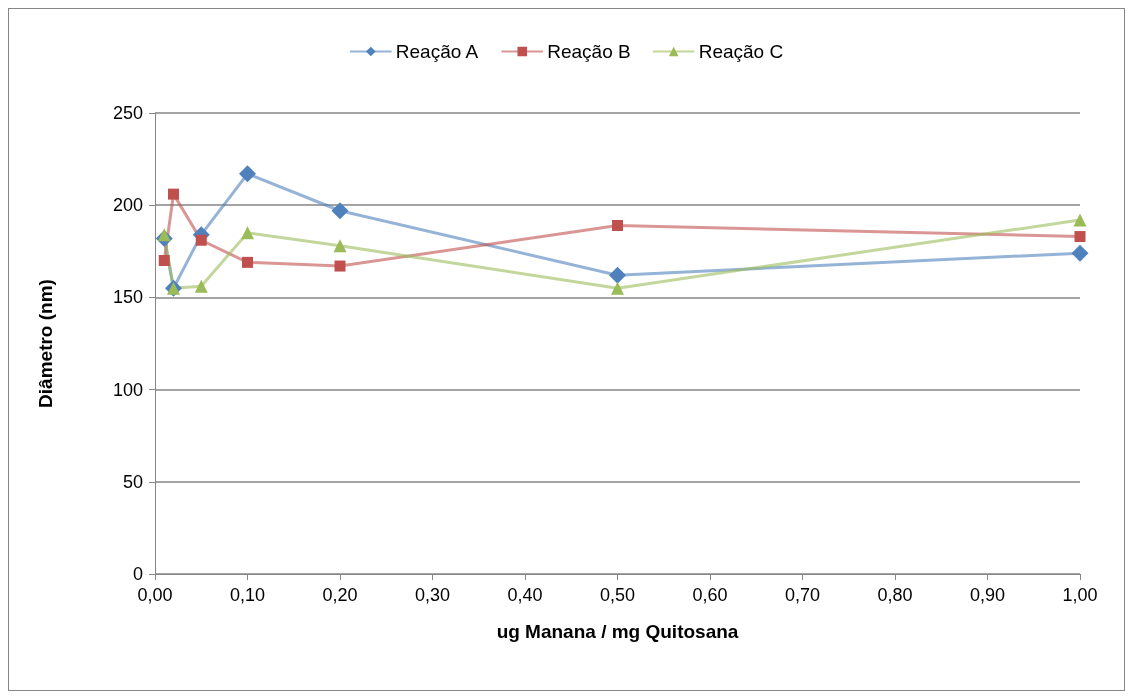 This screenshot has height=699, width=1133. I want to click on y-tick-label: 150, so click(127, 297).